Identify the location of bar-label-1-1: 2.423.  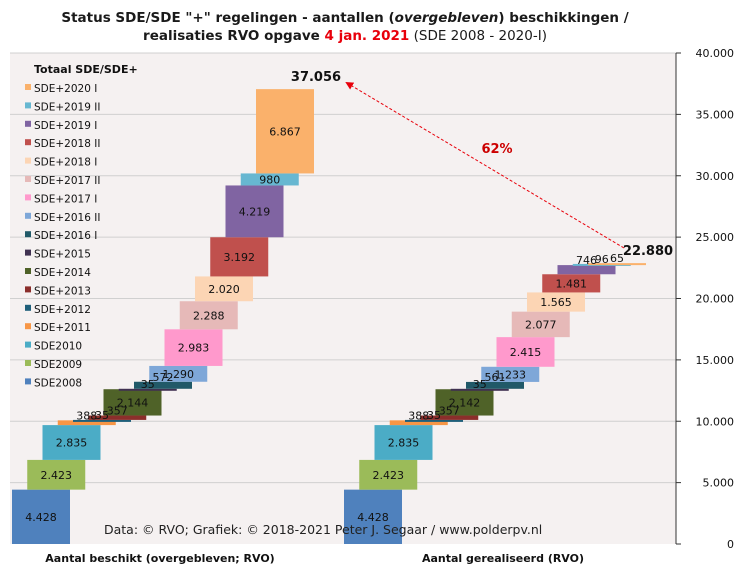
(389, 475).